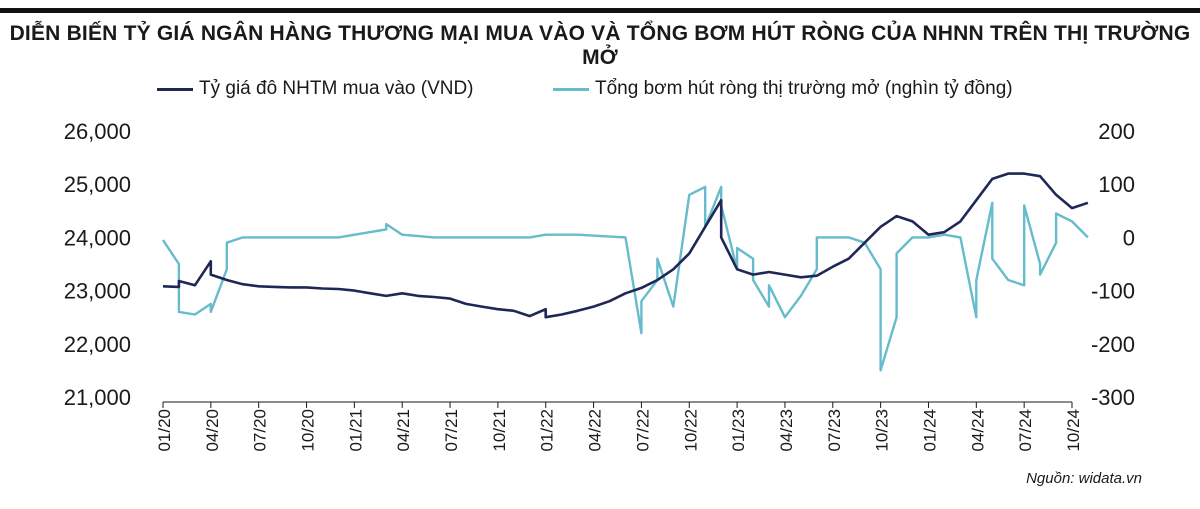  Describe the element at coordinates (336, 88) in the screenshot. I see `legend-label-usd-rate: Tỷ giá đô NHTM mua vào (VND)` at that location.